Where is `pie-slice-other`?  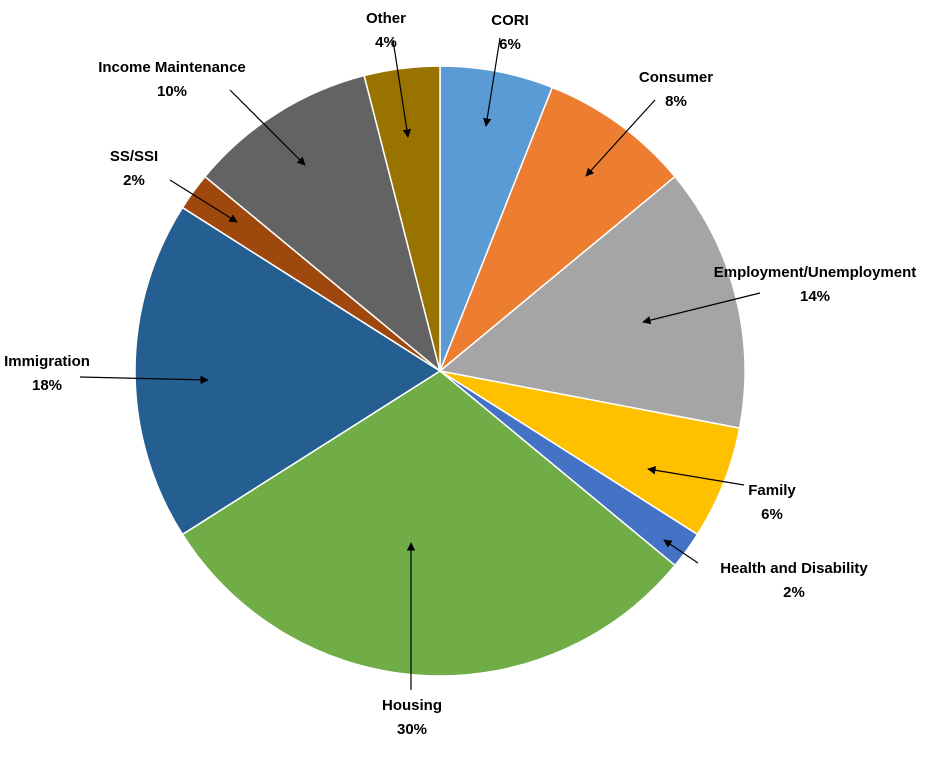
pie-slice-other is located at coordinates (402, 218).